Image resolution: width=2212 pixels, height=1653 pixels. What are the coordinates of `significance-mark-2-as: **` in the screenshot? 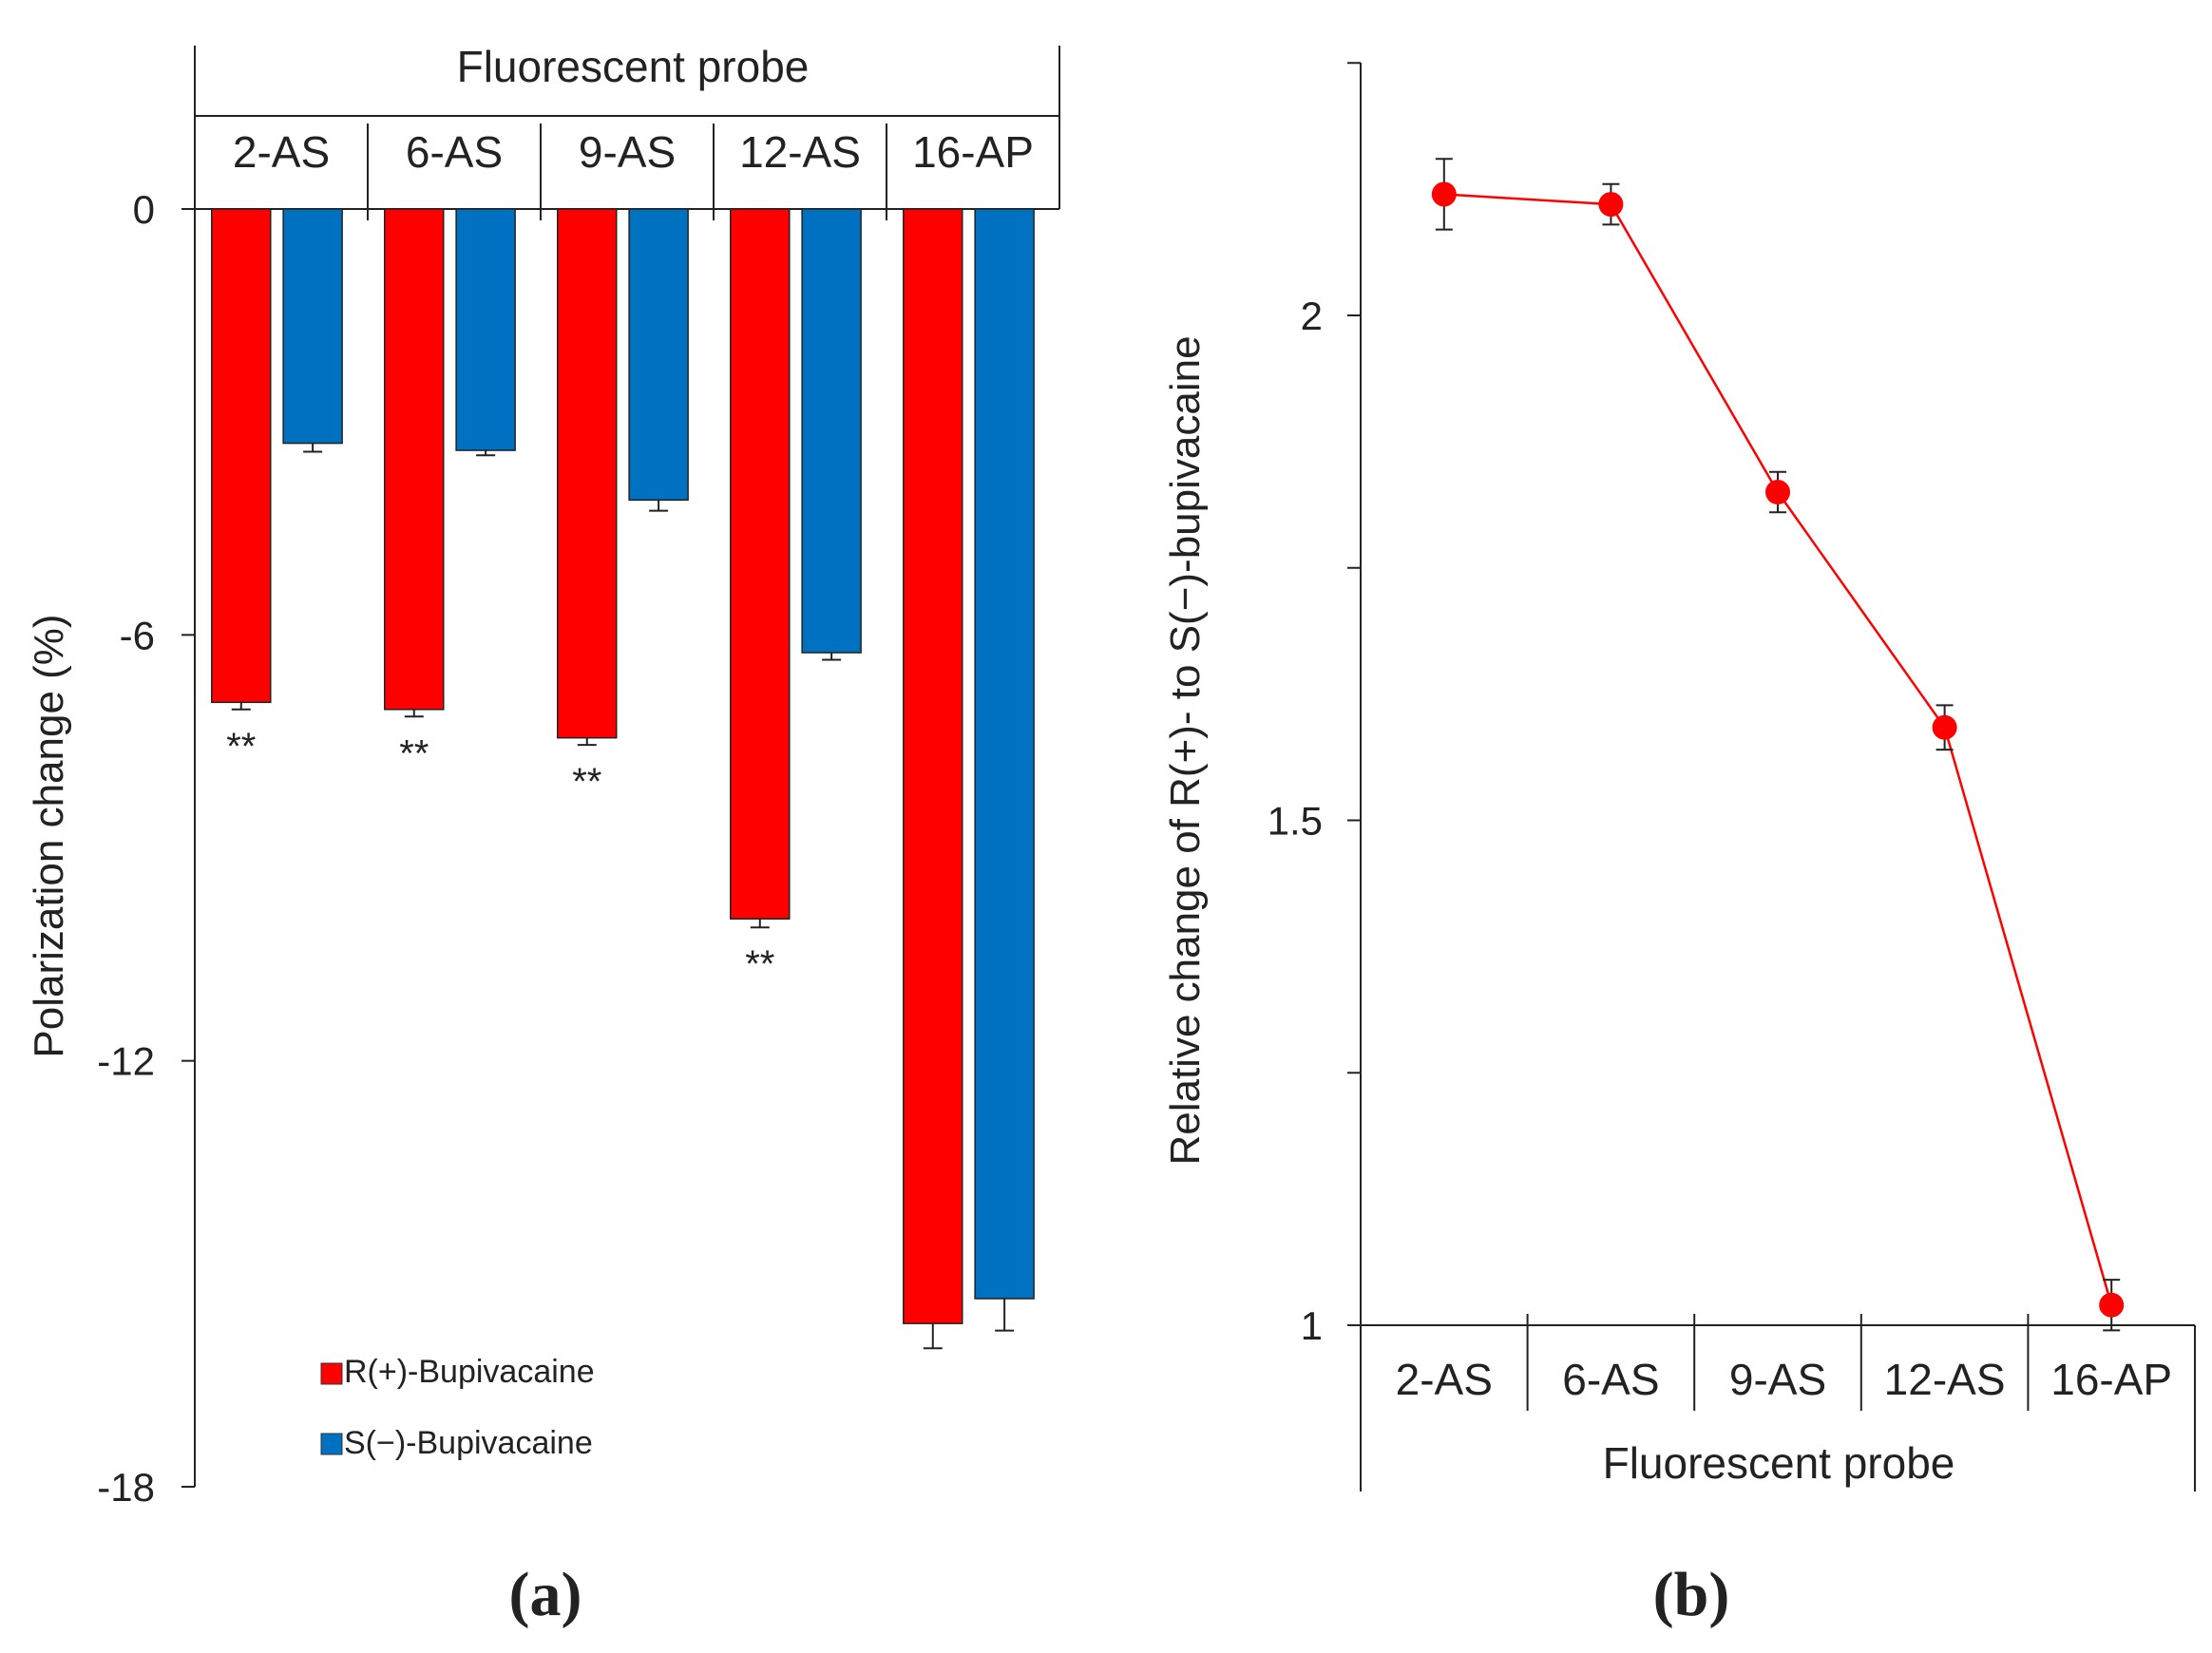 It's located at (241, 747).